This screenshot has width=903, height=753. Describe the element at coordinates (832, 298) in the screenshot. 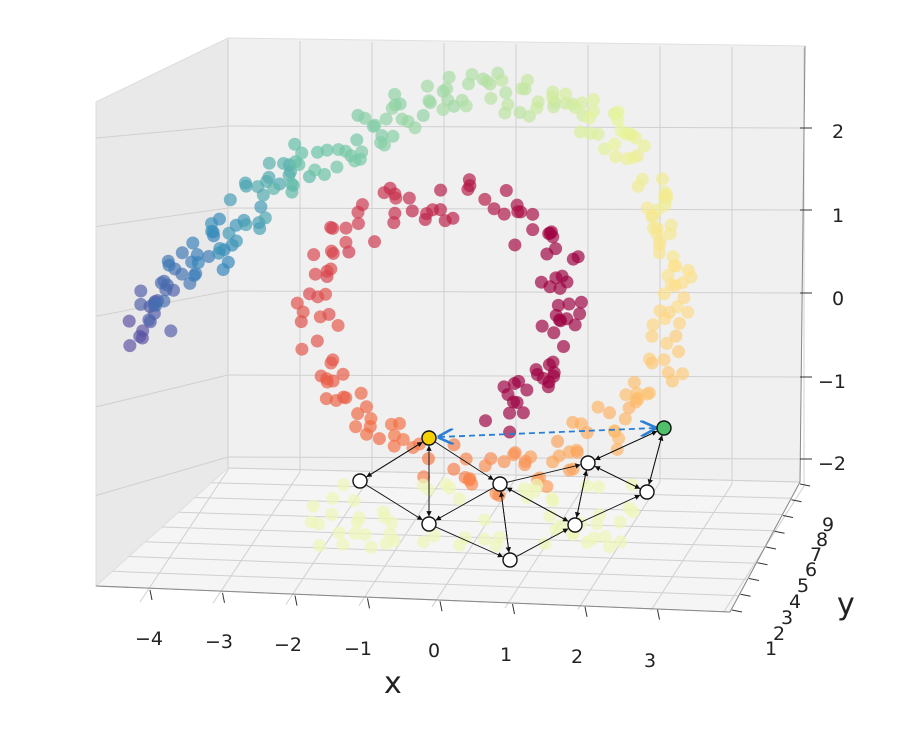

I see `z-tick-labels: 2 1 0 −1 −2` at that location.